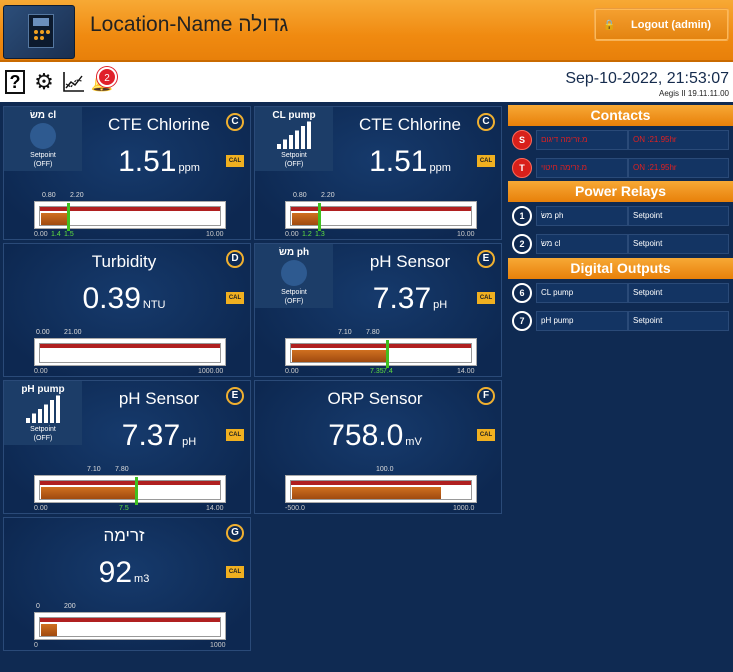  Describe the element at coordinates (189, 24) in the screenshot. I see `location-title: Location-Name גדולה` at that location.